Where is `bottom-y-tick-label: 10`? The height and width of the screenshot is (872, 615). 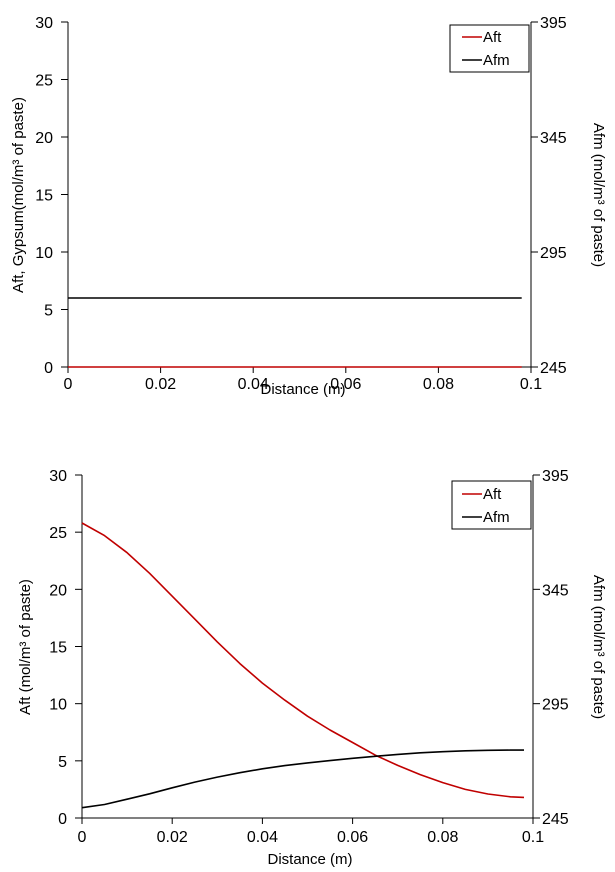 bottom-y-tick-label: 10 is located at coordinates (58, 705).